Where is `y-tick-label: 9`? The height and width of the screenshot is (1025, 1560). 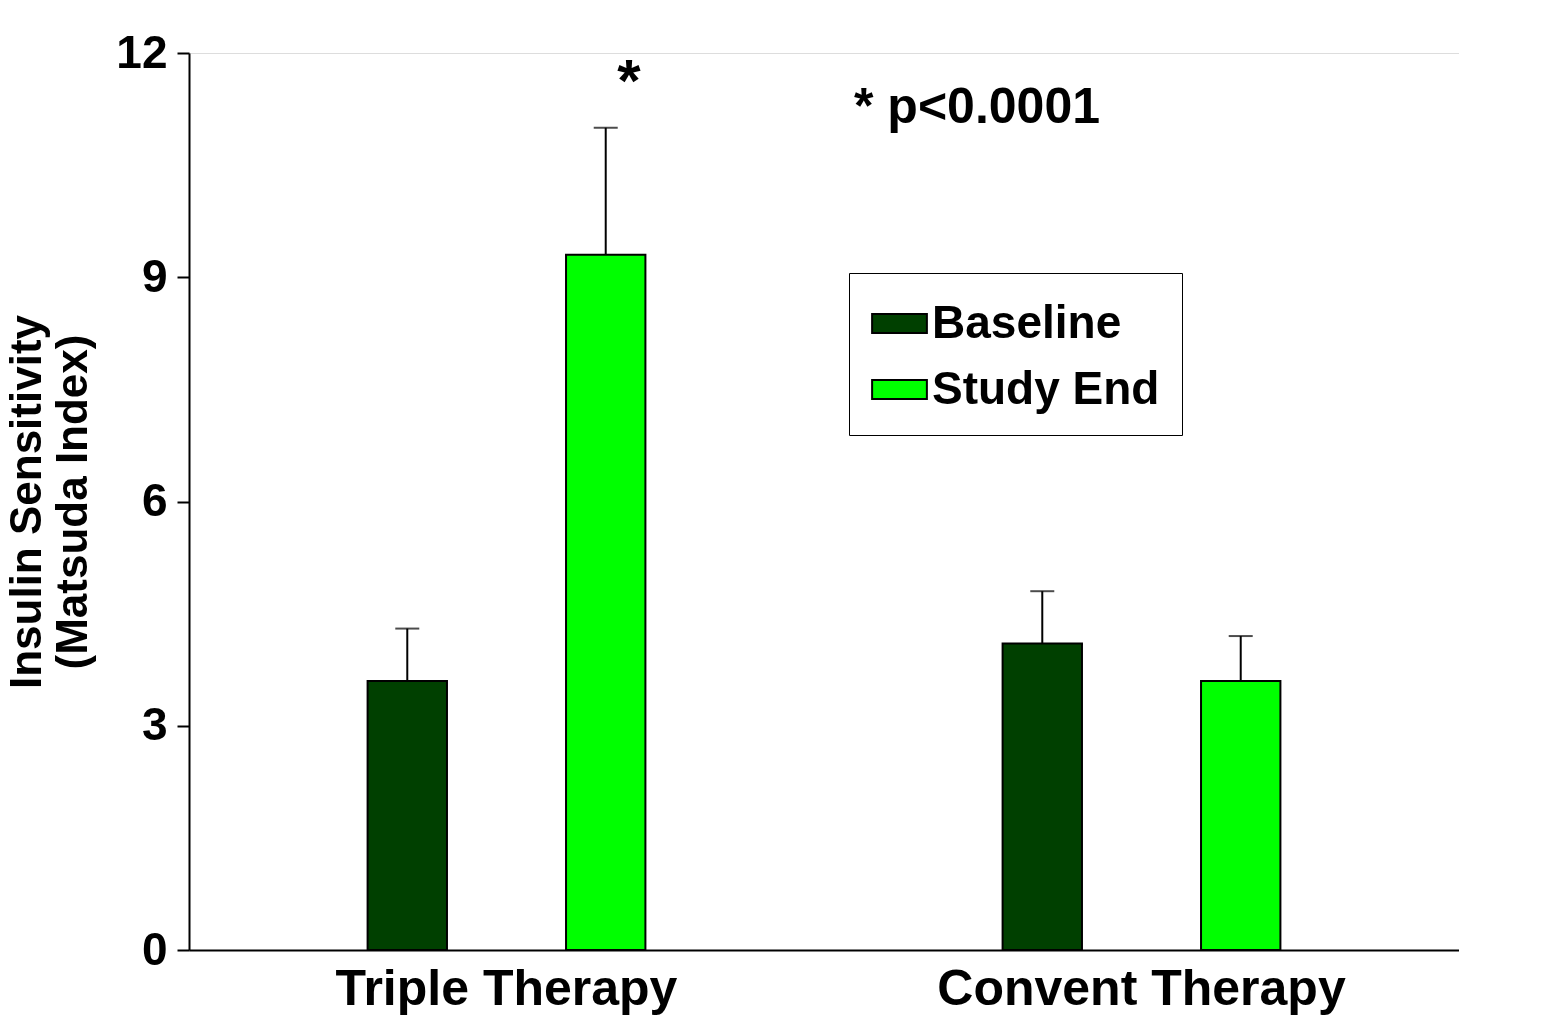 y-tick-label: 9 is located at coordinates (154, 275).